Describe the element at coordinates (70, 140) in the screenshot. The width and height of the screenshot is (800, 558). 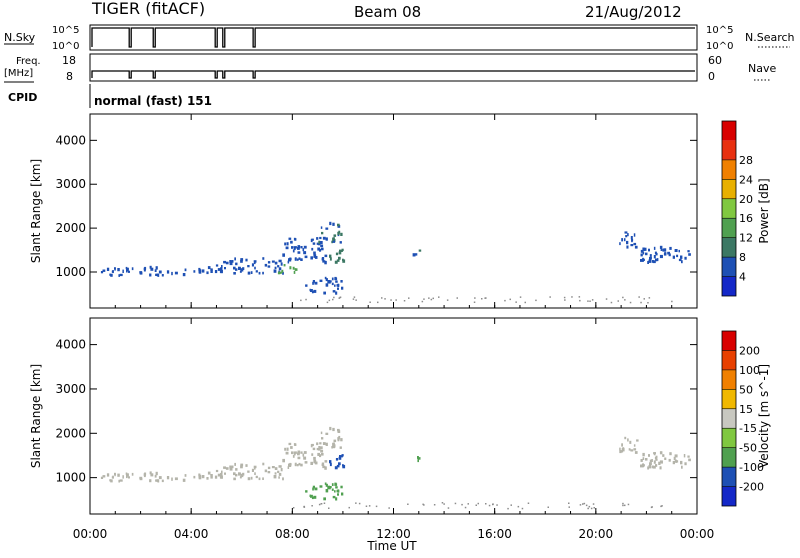
I see `y-tick-label: 4000` at that location.